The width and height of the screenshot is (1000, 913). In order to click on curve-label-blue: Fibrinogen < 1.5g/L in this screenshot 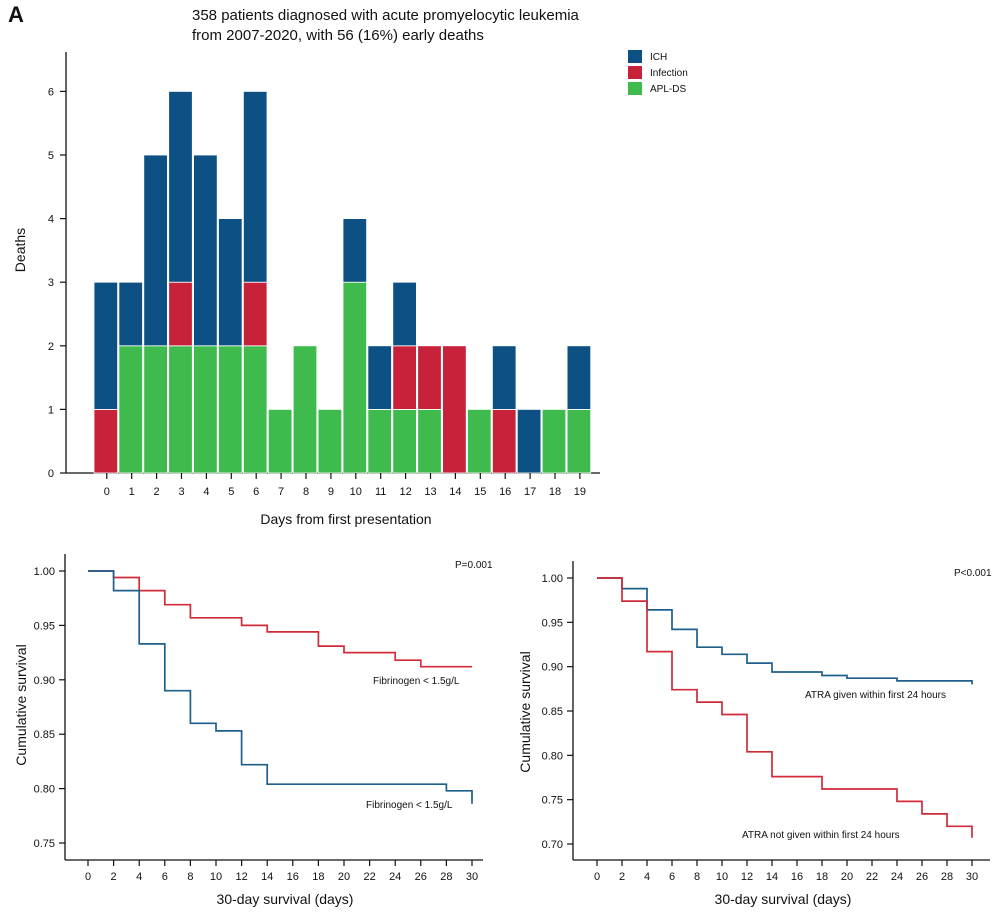, I will do `click(409, 805)`.